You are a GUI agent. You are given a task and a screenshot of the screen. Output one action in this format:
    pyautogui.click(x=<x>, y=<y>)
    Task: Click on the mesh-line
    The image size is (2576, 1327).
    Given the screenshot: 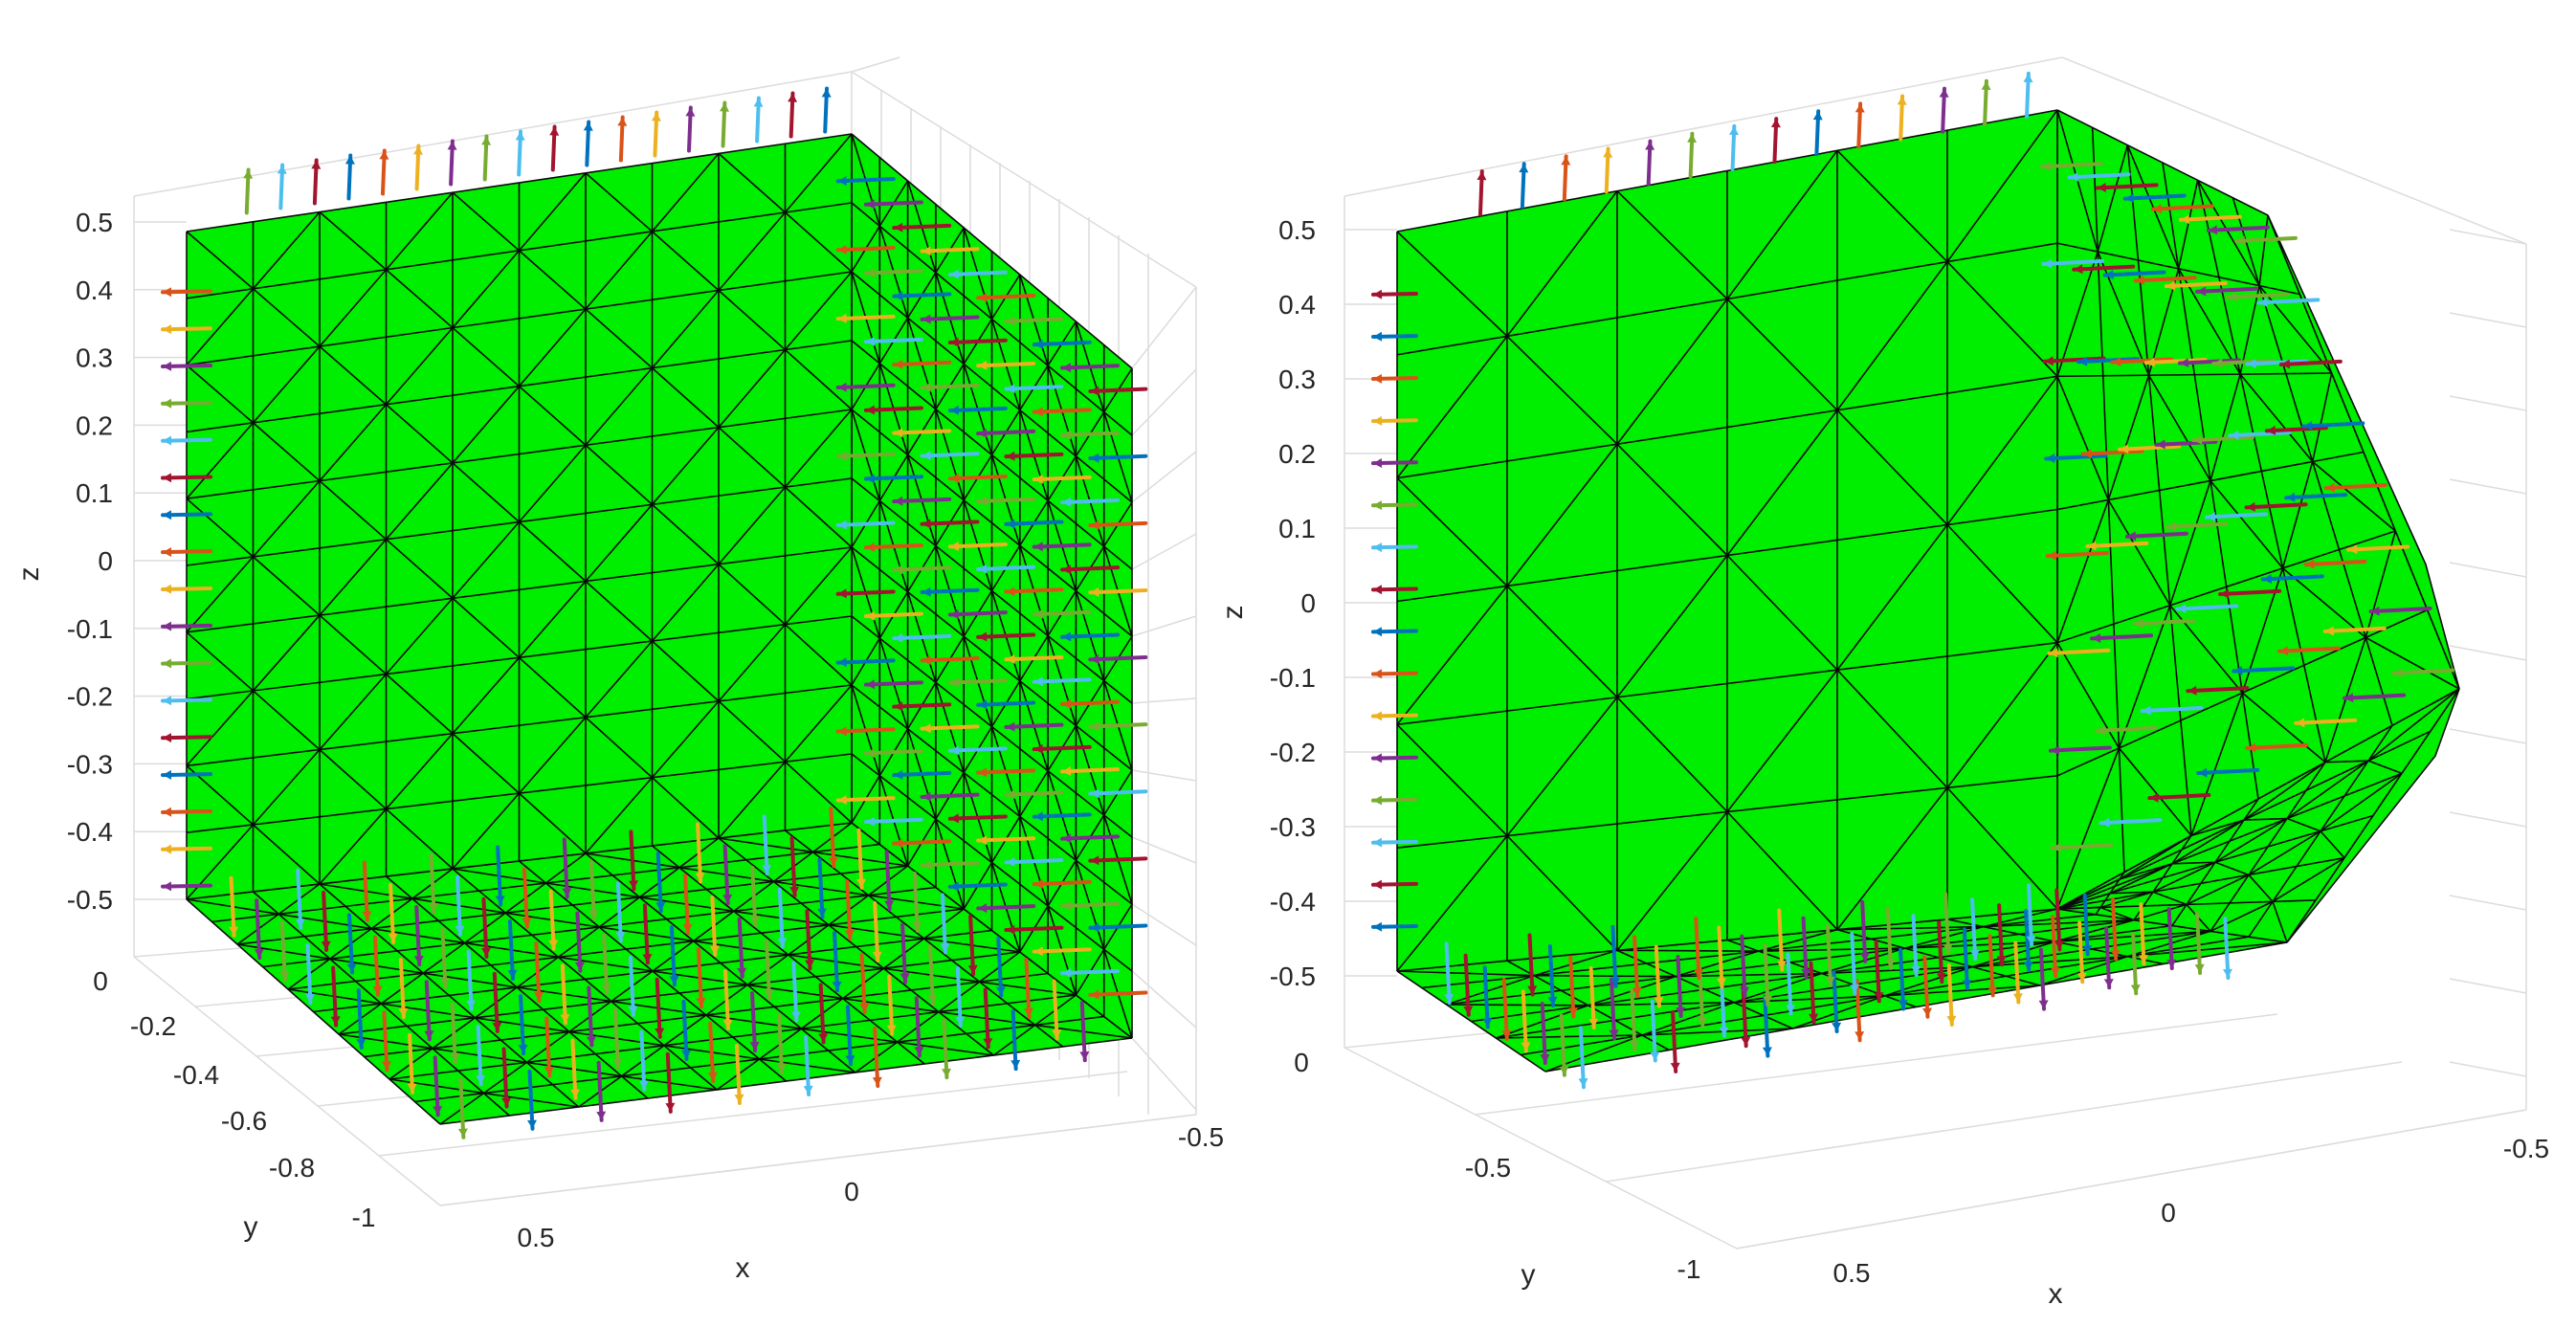 What is the action you would take?
    pyautogui.click(x=519, y=725)
    